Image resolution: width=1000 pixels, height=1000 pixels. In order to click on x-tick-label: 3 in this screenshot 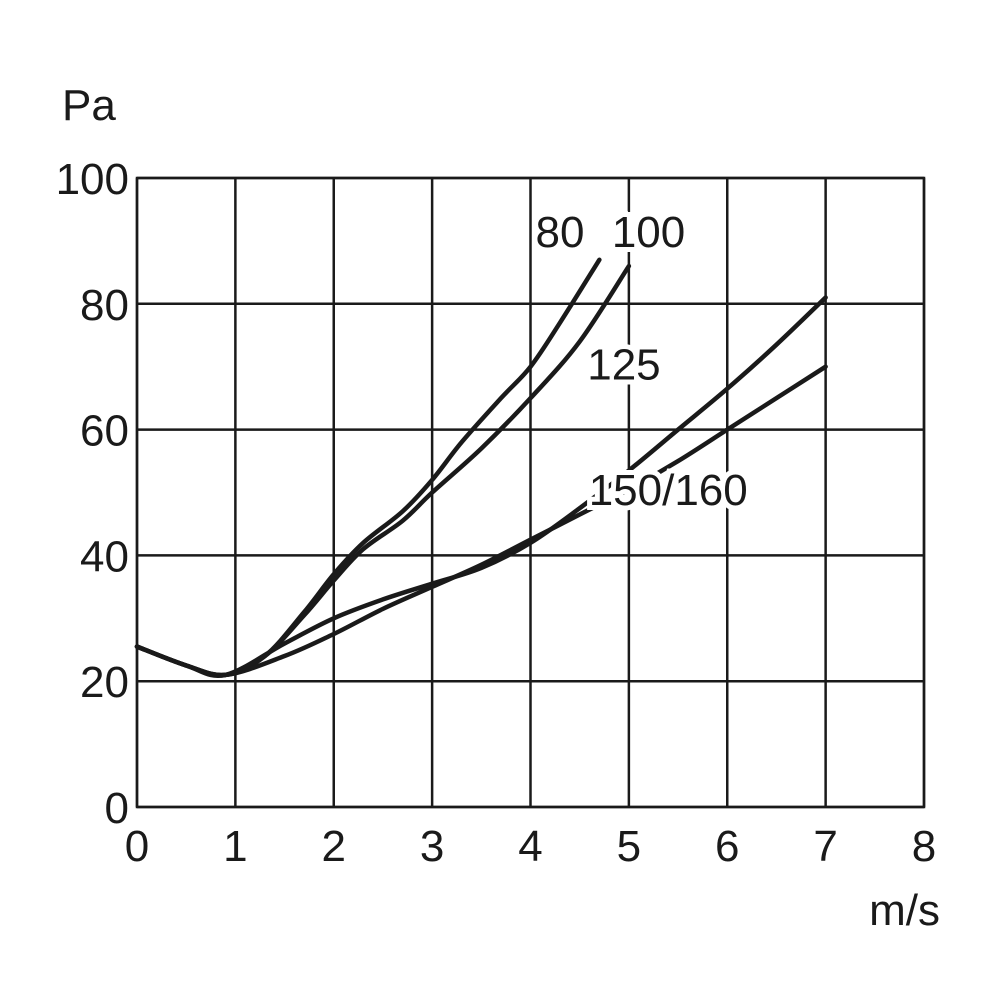, I will do `click(432, 846)`.